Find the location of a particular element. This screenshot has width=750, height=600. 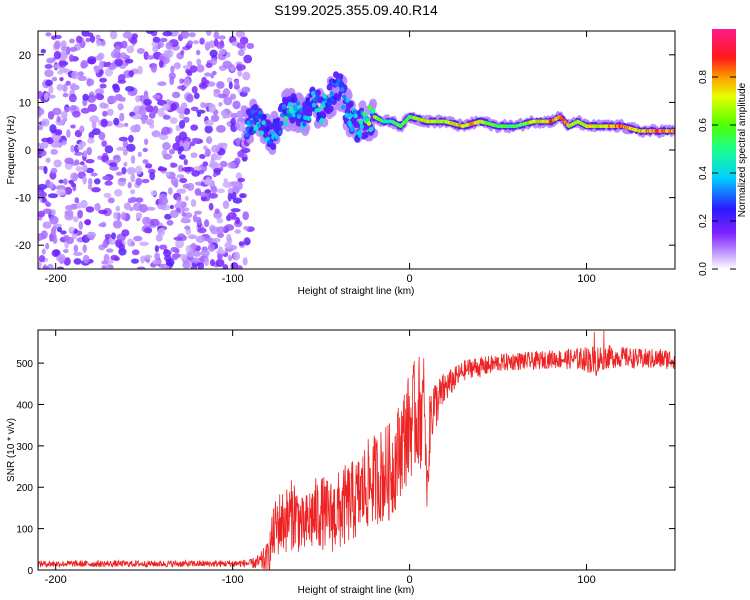

colorbar-tick-label: 0.2 is located at coordinates (703, 221).